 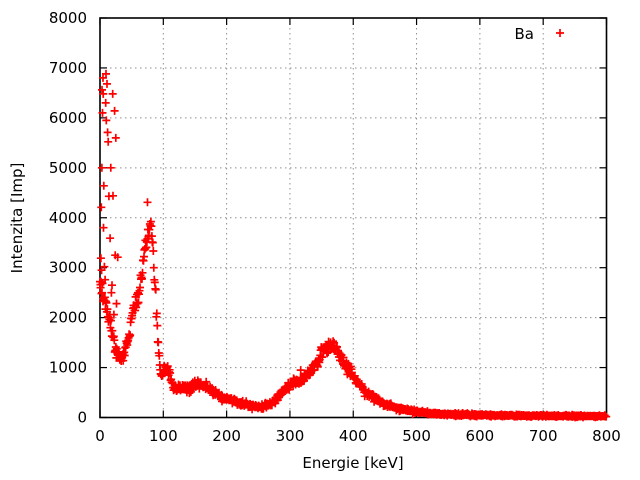 What do you see at coordinates (68, 68) in the screenshot?
I see `y-tick-label: 7000` at bounding box center [68, 68].